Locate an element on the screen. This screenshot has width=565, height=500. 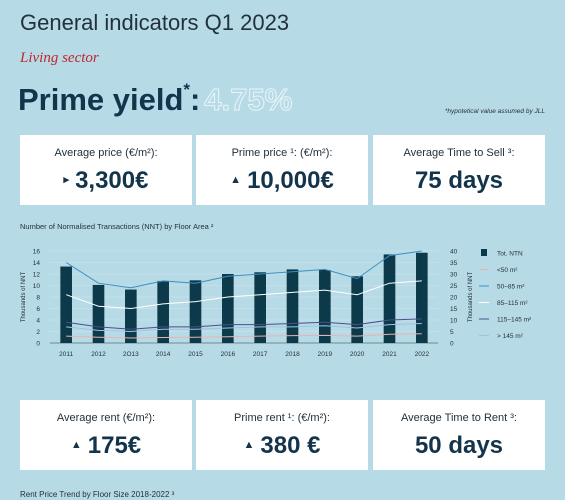
prime-yield-colon: : is located at coordinates (195, 99).